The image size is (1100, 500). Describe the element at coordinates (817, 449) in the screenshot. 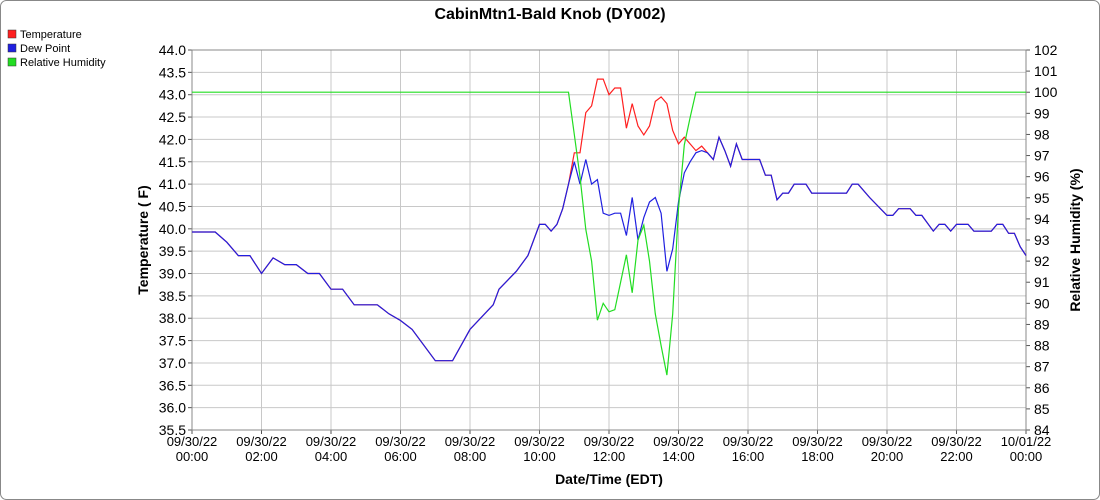

I see `x-tick-label: 09/30/22 18:00` at that location.